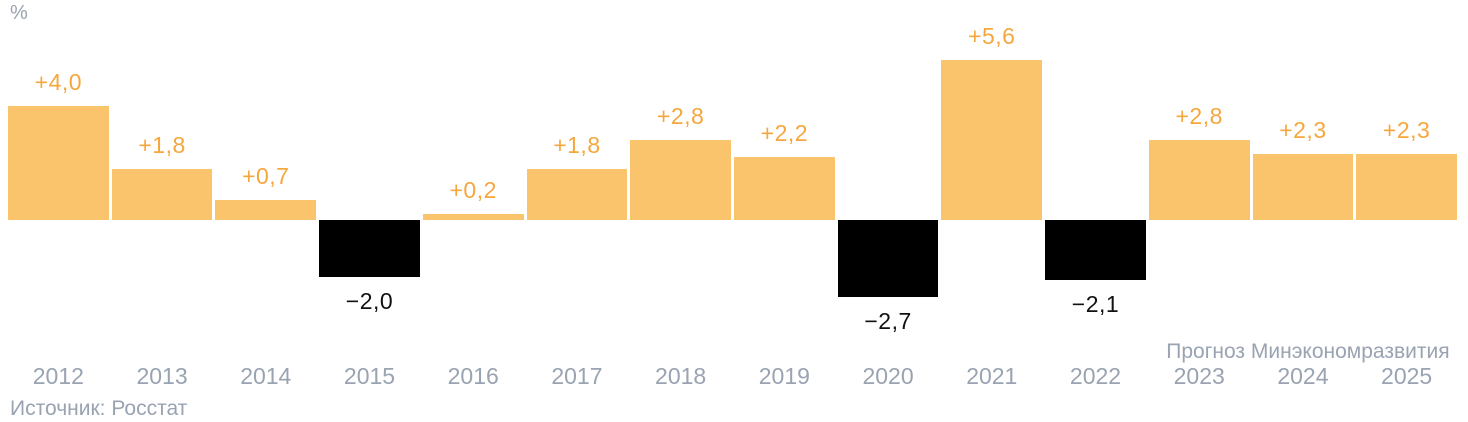 Image resolution: width=1468 pixels, height=422 pixels. What do you see at coordinates (577, 144) in the screenshot?
I see `bar-value-label-2017: +1,8` at bounding box center [577, 144].